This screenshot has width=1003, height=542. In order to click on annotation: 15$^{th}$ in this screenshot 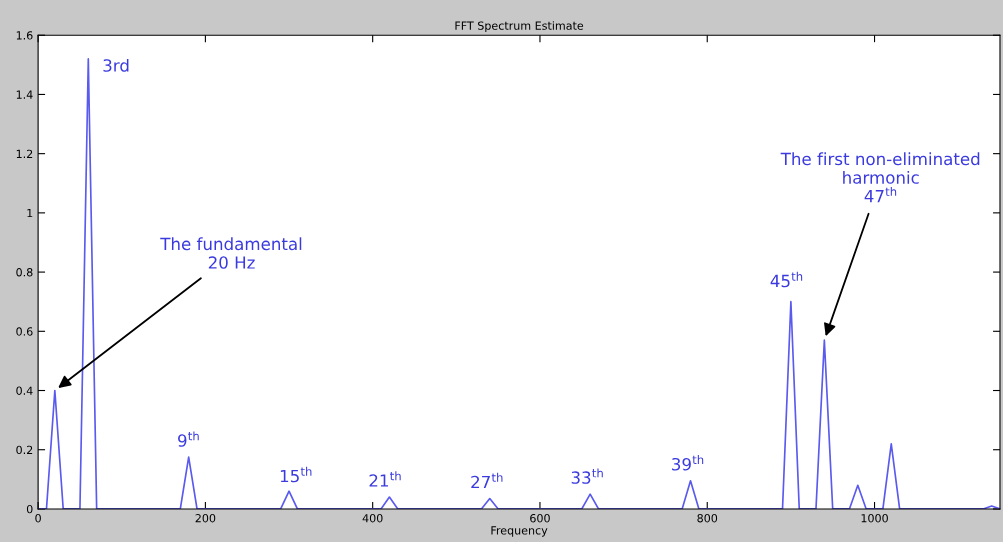, I will do `click(296, 474)`.